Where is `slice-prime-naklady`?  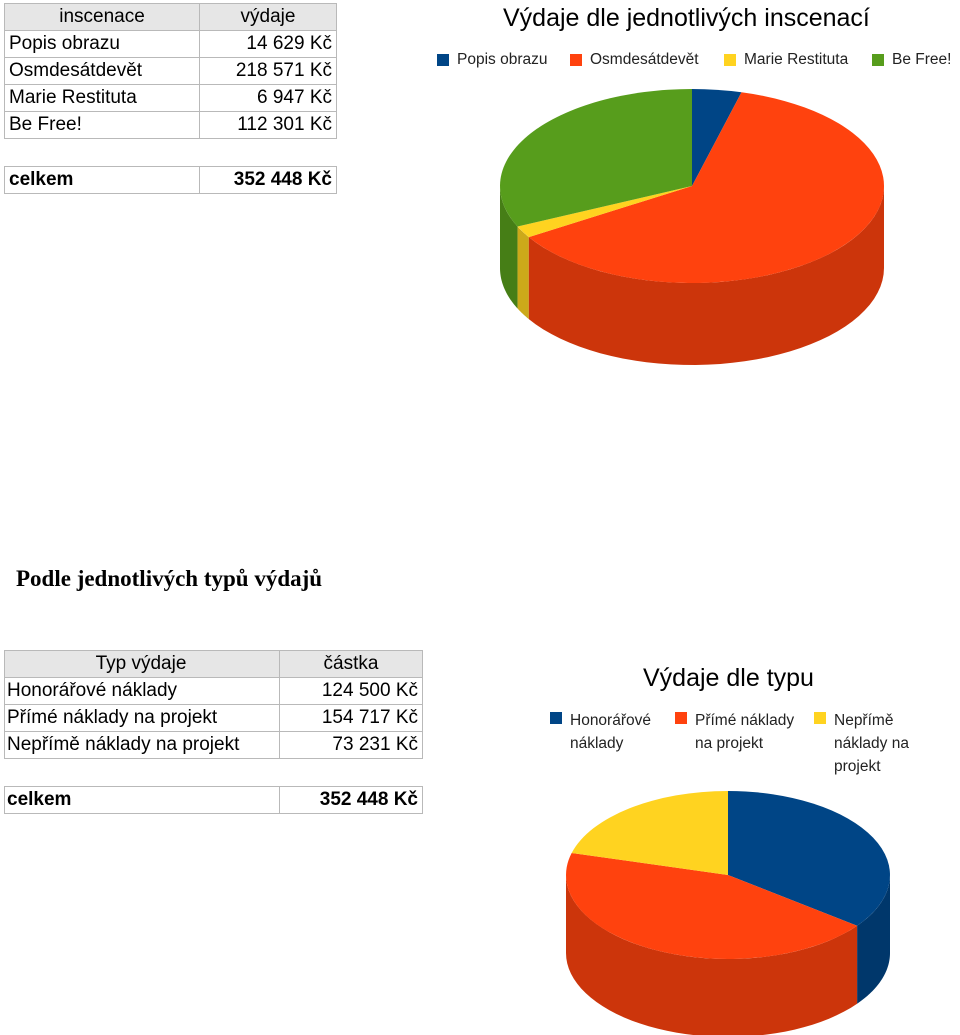
slice-prime-naklady is located at coordinates (712, 905).